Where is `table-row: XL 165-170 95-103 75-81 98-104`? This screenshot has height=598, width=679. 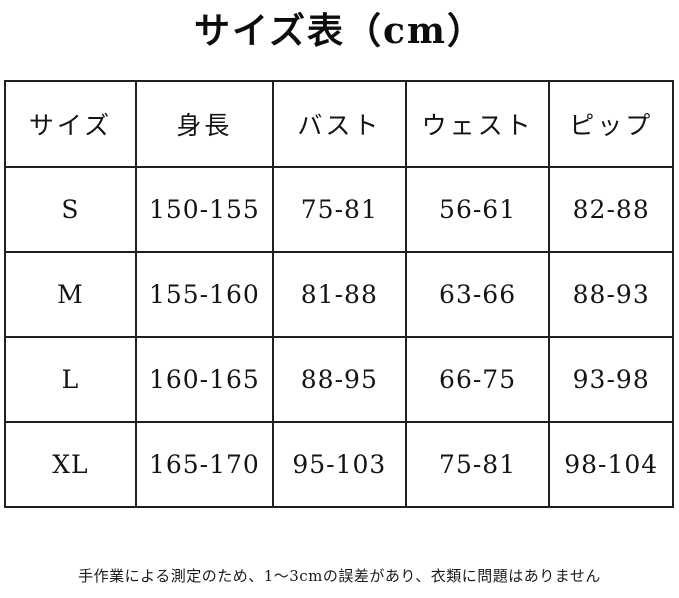 table-row: XL 165-170 95-103 75-81 98-104 is located at coordinates (339, 464).